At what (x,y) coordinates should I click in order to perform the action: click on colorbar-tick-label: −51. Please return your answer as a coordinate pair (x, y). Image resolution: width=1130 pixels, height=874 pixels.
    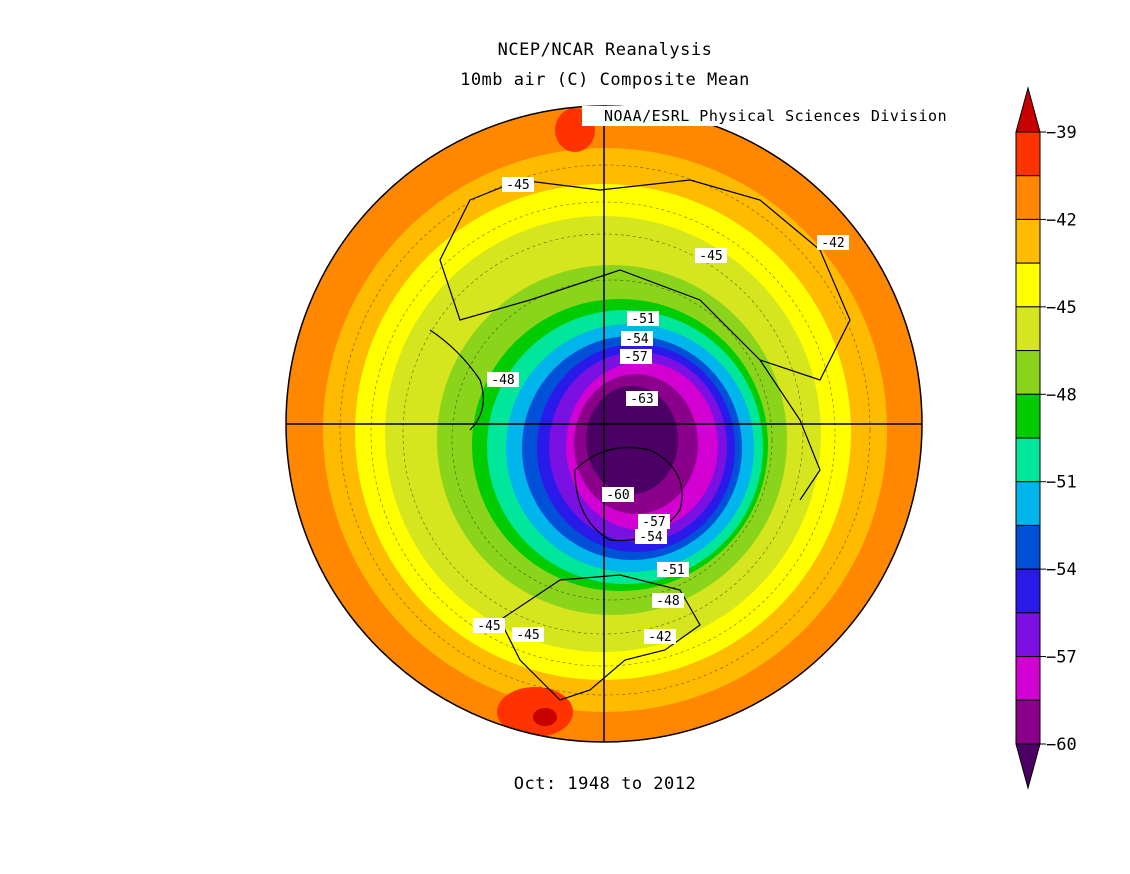
    Looking at the image, I should click on (1061, 483).